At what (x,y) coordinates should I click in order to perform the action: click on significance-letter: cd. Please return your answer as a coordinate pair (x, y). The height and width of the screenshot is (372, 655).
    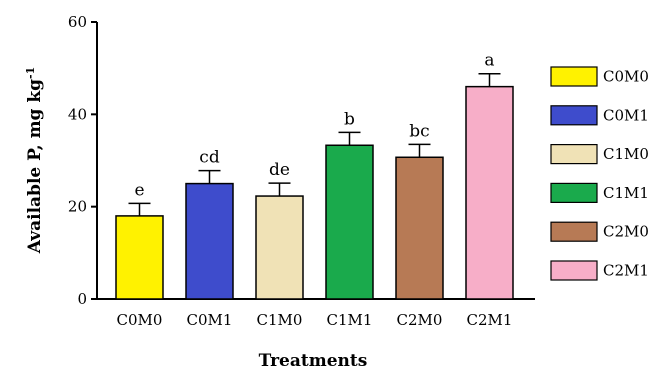
    Looking at the image, I should click on (209, 158).